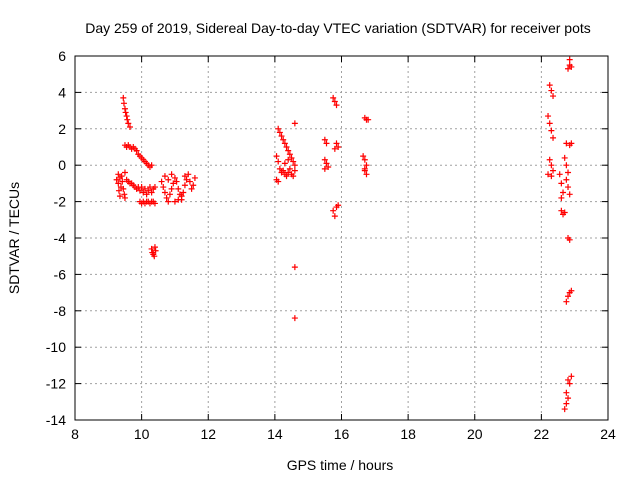  I want to click on x-tick-label: 20, so click(475, 434).